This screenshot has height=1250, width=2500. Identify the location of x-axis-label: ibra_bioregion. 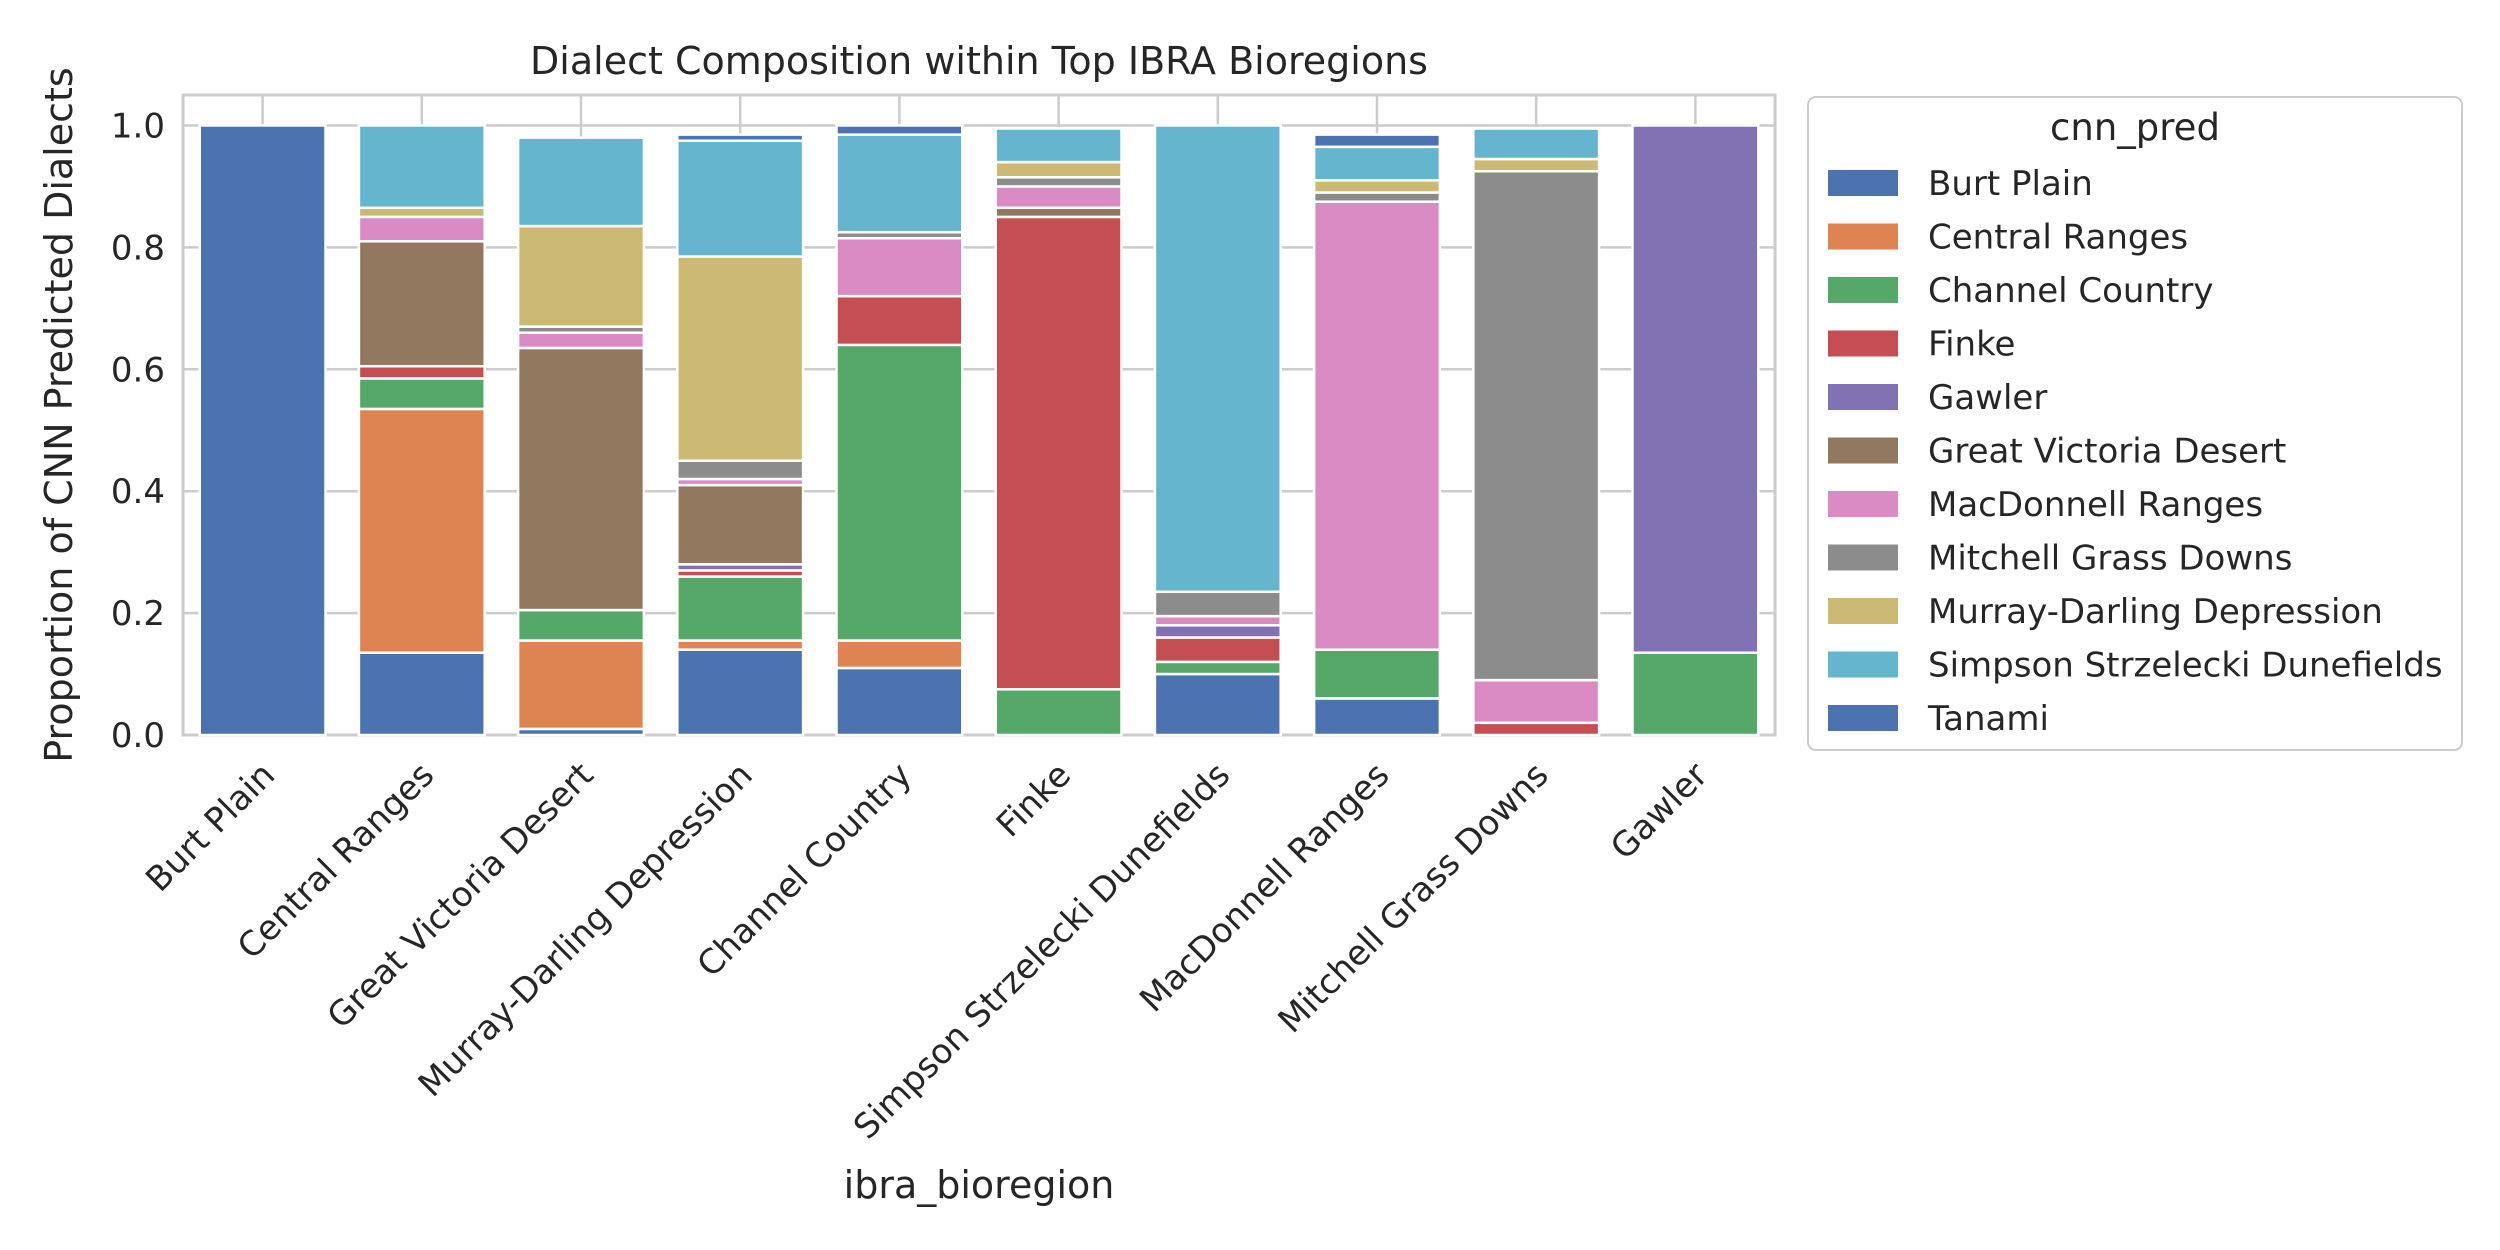
(979, 1185).